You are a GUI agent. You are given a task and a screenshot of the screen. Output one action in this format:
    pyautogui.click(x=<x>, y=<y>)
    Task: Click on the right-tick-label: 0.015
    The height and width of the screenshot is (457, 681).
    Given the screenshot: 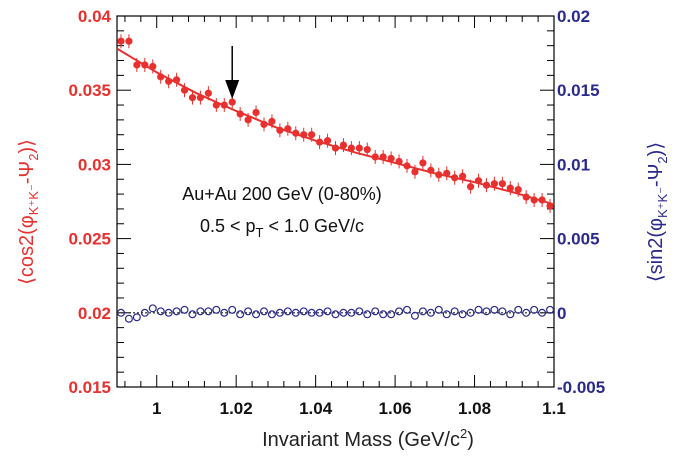 What is the action you would take?
    pyautogui.click(x=578, y=90)
    